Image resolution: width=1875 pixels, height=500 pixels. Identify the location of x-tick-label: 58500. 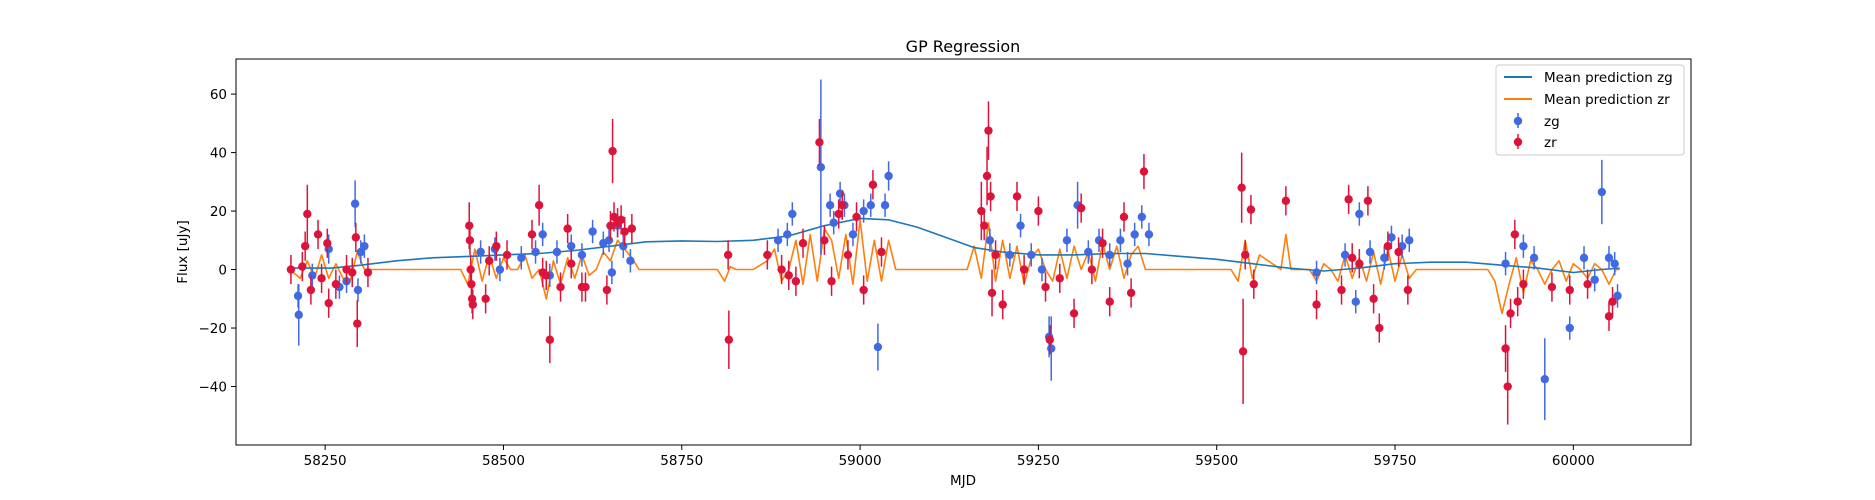
(503, 461).